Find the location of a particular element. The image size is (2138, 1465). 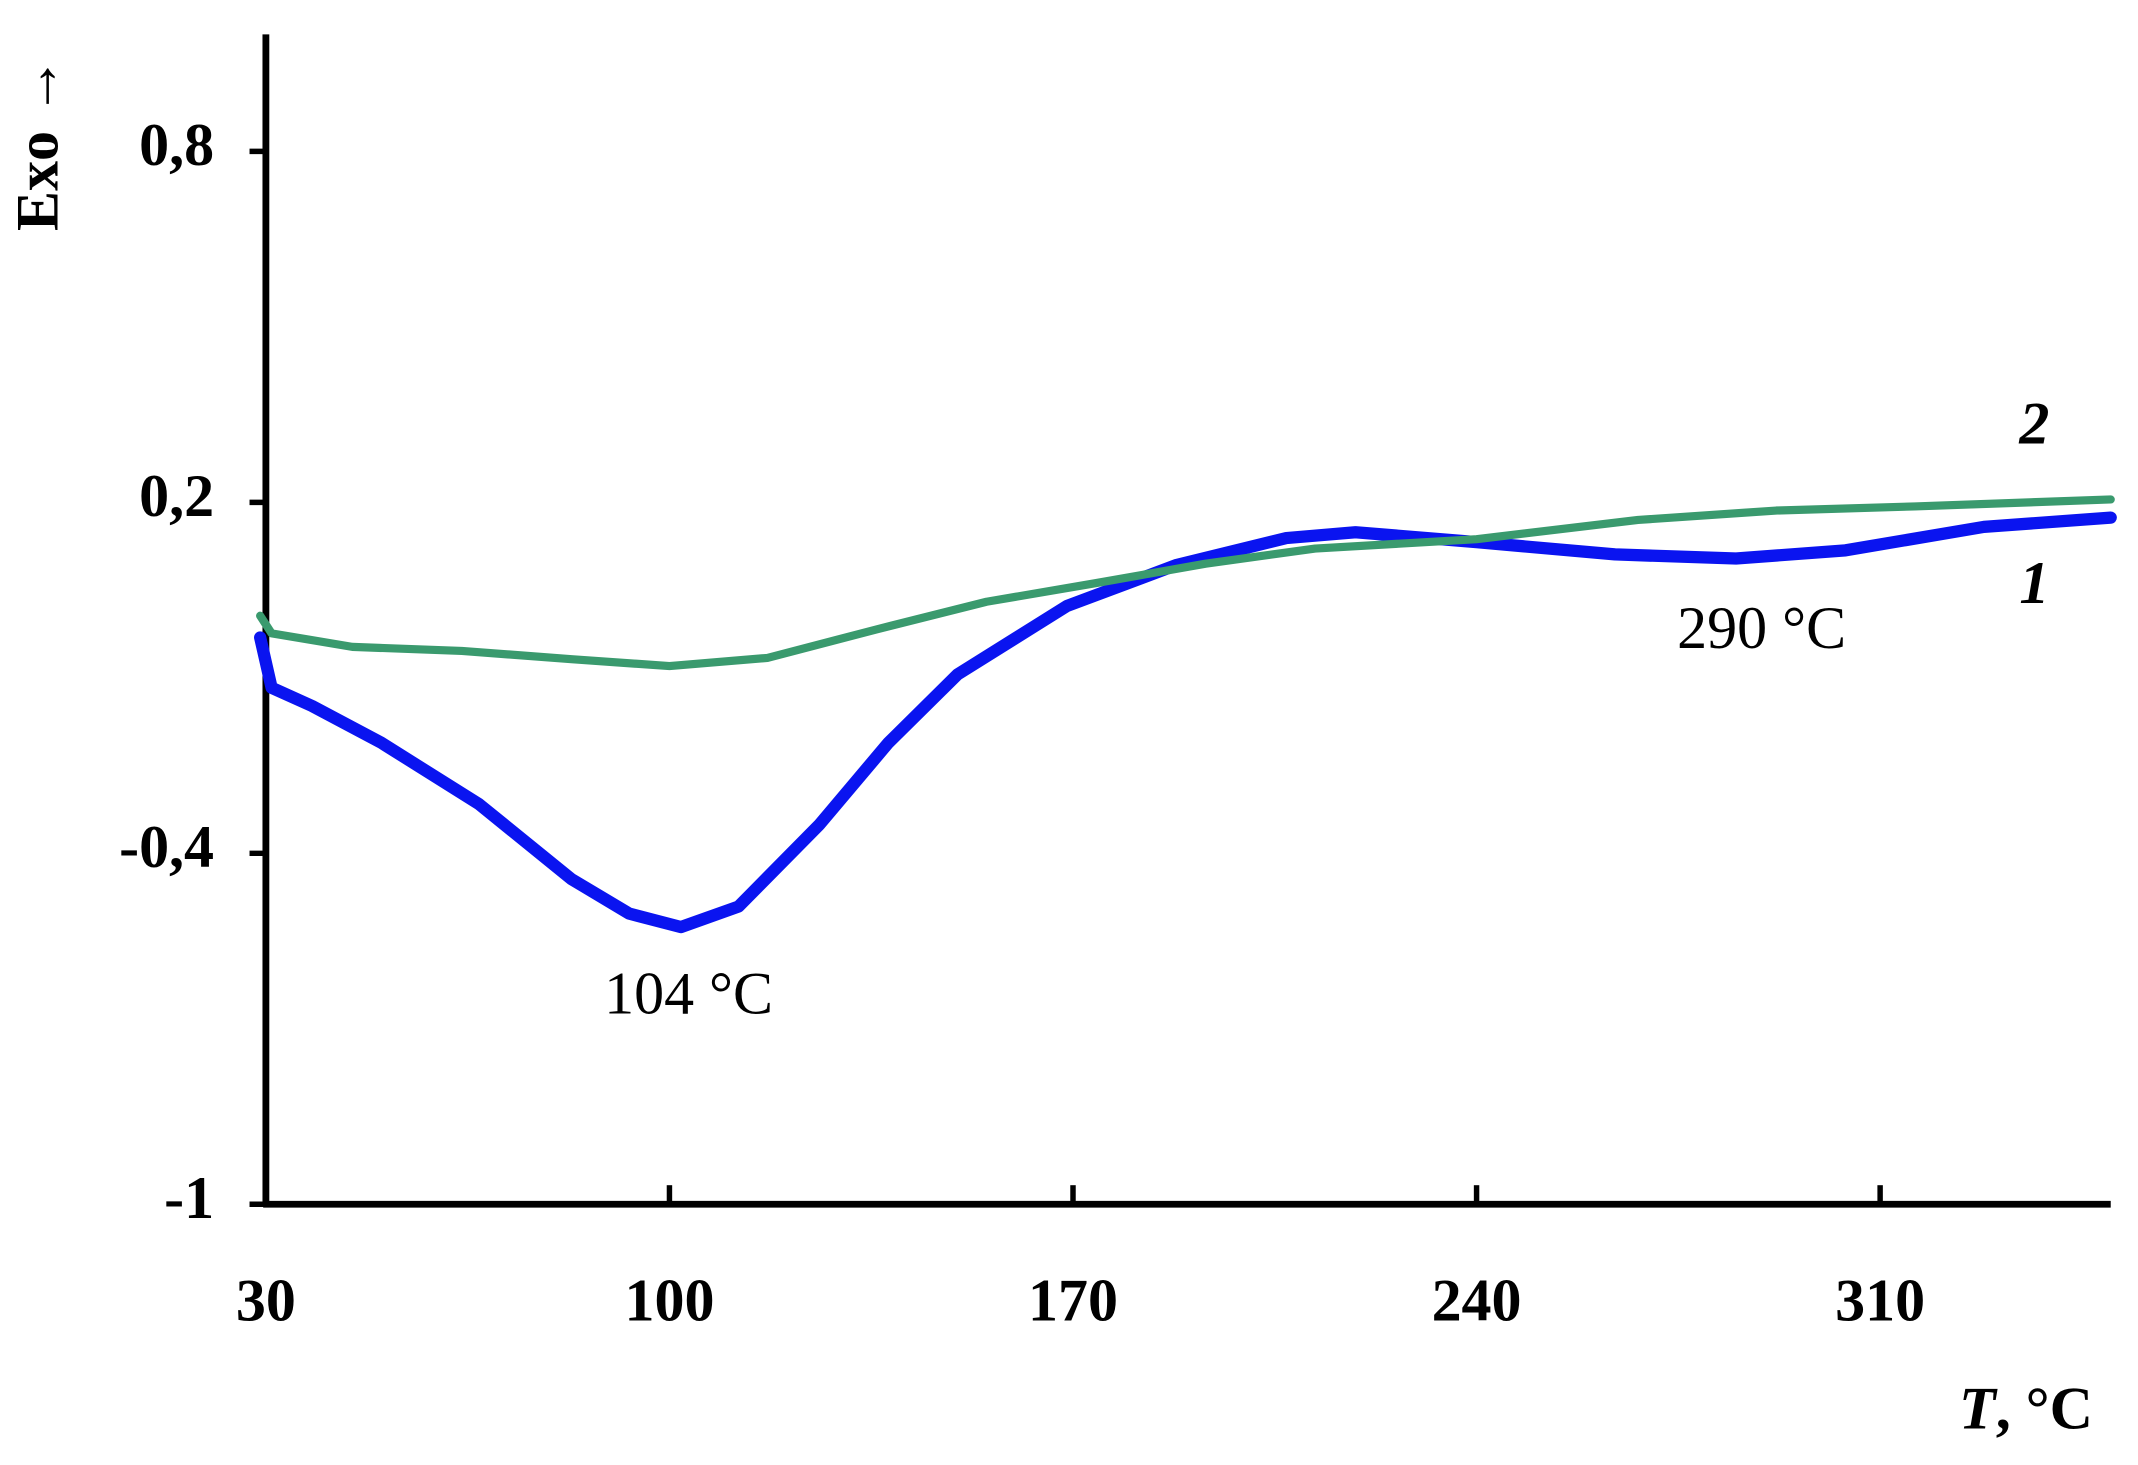

annotation: 104 °C is located at coordinates (688, 994).